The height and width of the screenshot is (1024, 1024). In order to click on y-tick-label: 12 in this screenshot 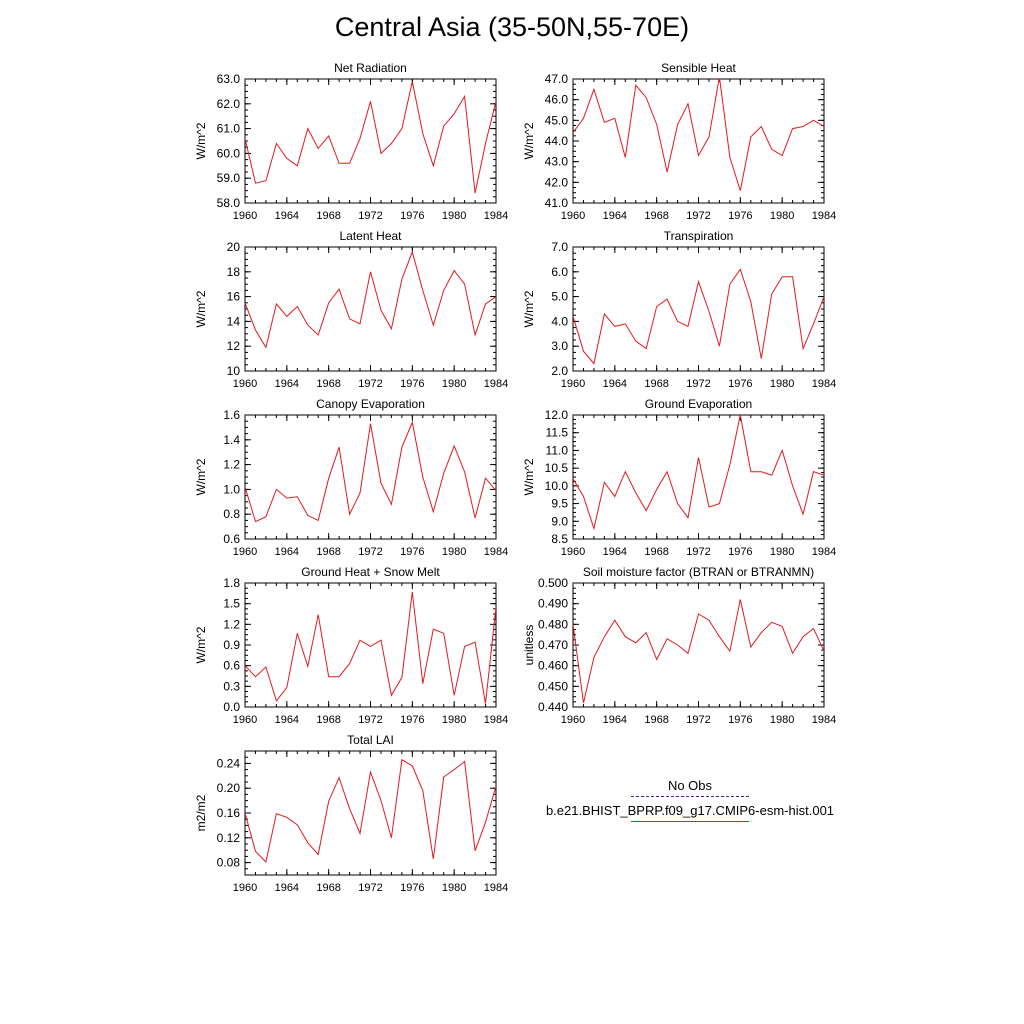, I will do `click(234, 346)`.